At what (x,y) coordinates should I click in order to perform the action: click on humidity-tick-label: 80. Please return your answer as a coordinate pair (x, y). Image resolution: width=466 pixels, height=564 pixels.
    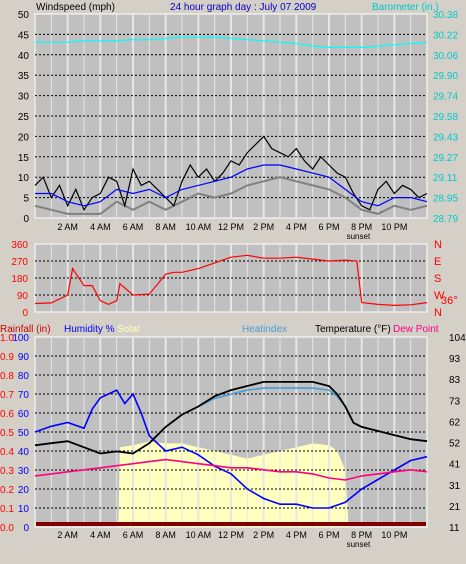
    Looking at the image, I should click on (24, 376).